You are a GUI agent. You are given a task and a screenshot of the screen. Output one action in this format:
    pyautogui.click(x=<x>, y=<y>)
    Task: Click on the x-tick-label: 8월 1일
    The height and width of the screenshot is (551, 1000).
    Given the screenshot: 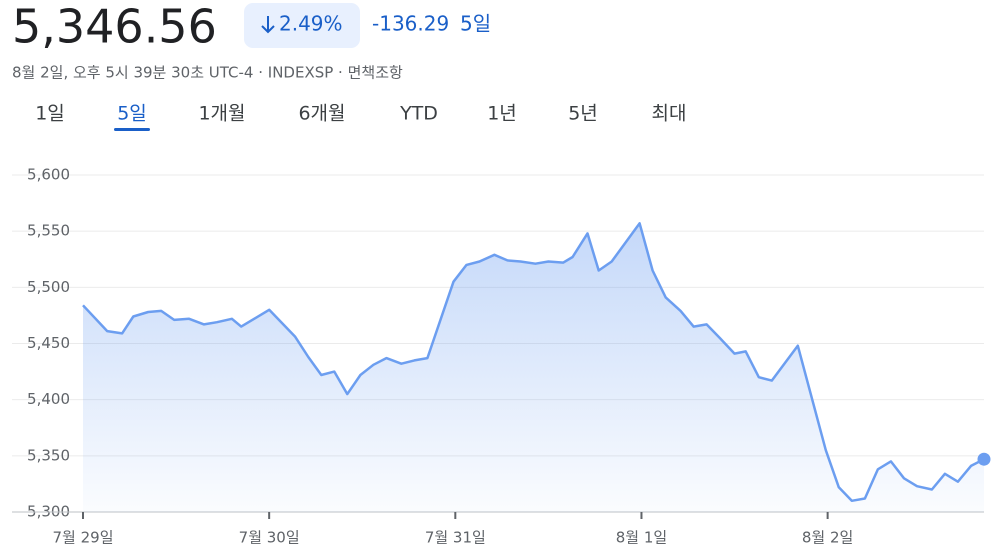 What is the action you would take?
    pyautogui.click(x=641, y=538)
    